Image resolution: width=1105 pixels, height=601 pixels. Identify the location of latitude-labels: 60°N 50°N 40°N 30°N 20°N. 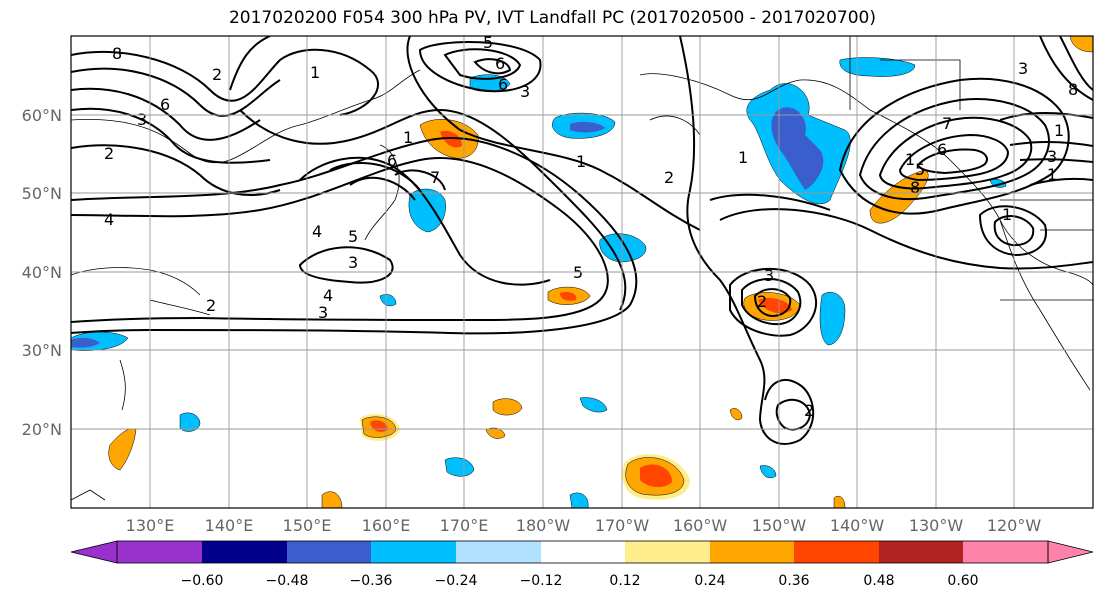
(42, 272).